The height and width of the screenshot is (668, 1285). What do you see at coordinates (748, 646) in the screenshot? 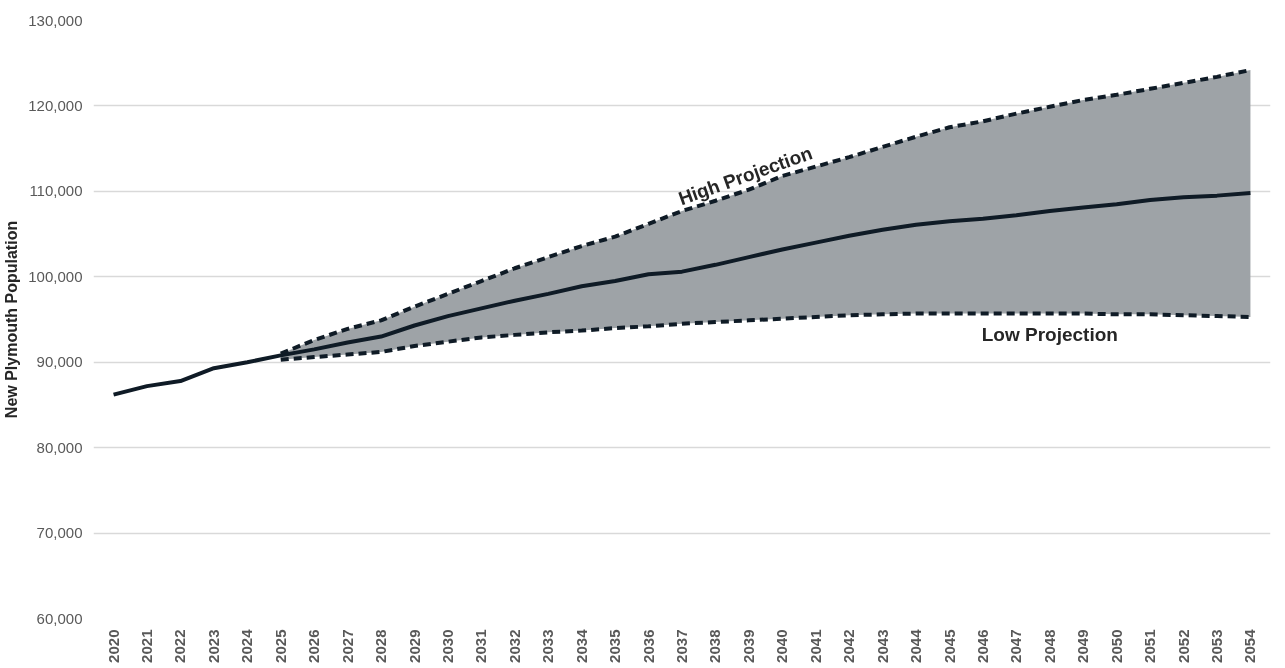
I see `x-tick-label: 2039` at bounding box center [748, 646].